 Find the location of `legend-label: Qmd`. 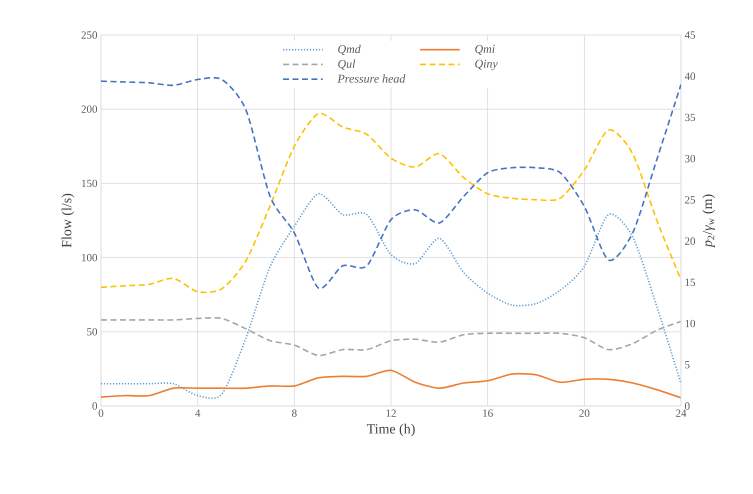

legend-label: Qmd is located at coordinates (349, 49).